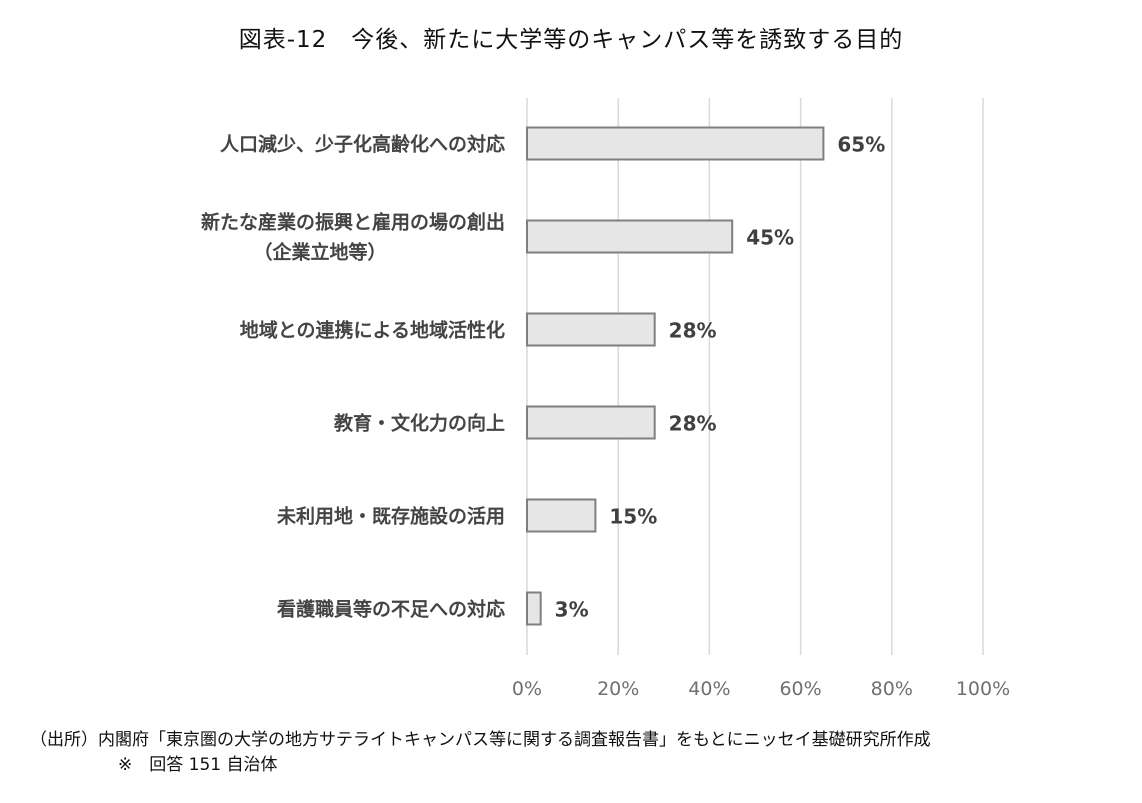  Describe the element at coordinates (709, 689) in the screenshot. I see `x-tick-label: 40%` at that location.